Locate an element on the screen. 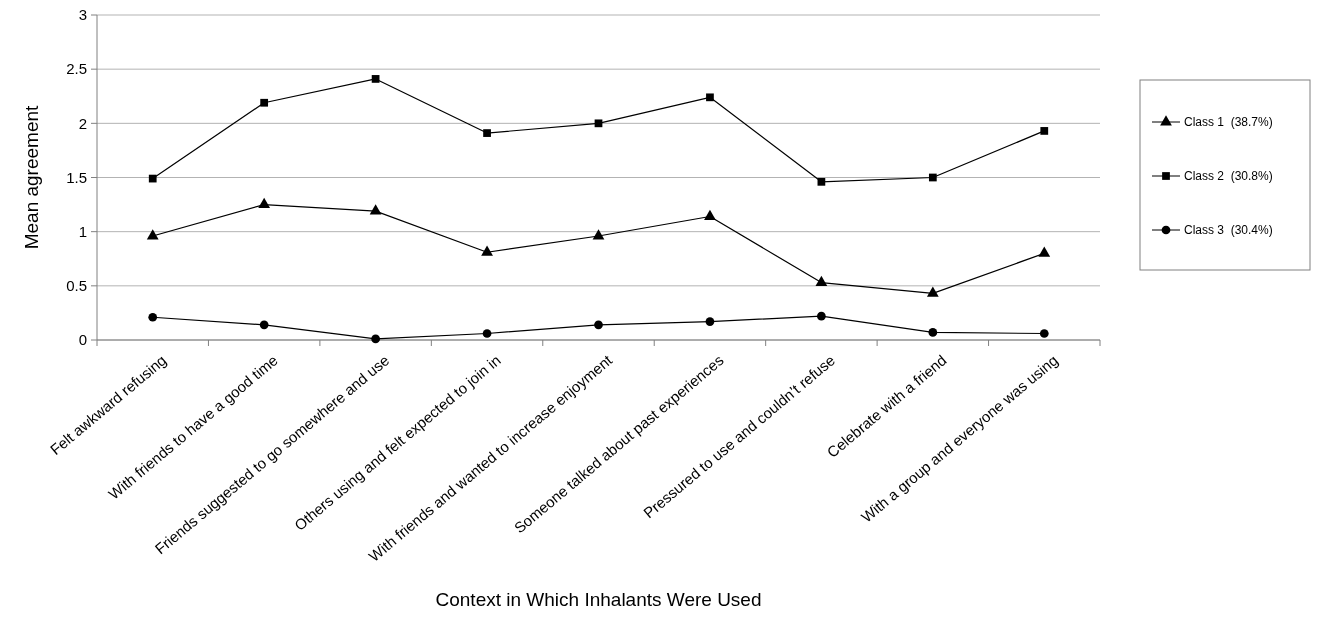  y-tick-label: 1.5 is located at coordinates (76, 177).